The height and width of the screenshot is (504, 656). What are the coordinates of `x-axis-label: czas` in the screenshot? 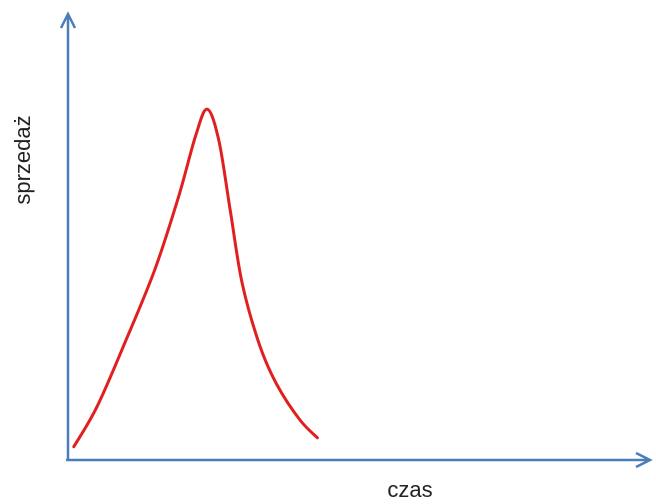 It's located at (409, 489).